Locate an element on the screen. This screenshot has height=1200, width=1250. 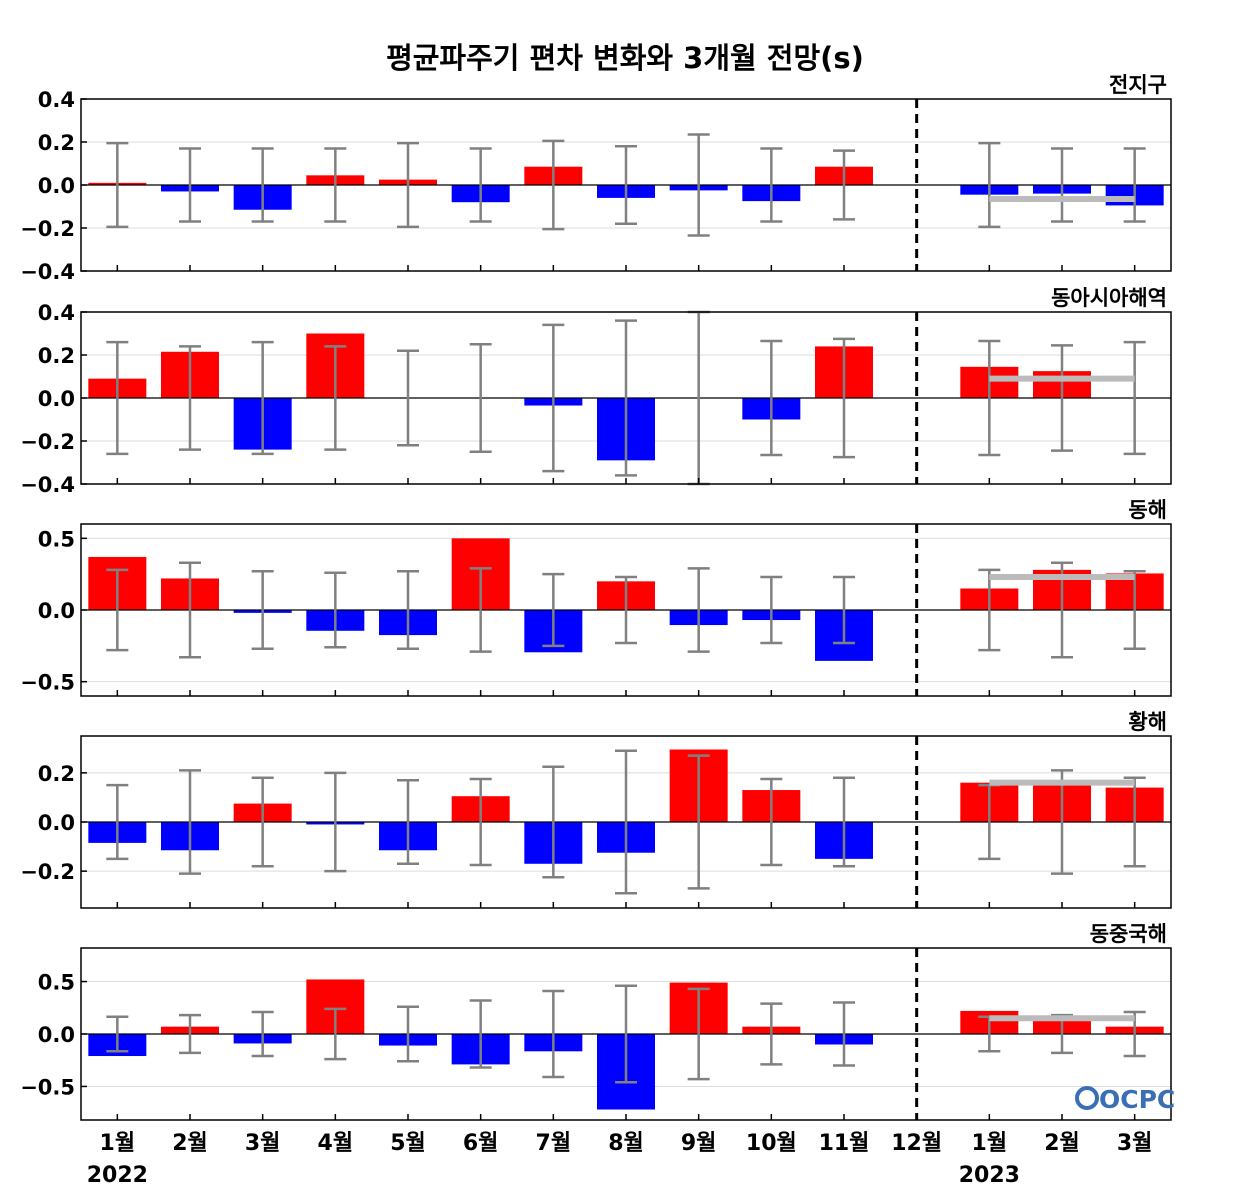
x-month-label: 6월 is located at coordinates (481, 1143).